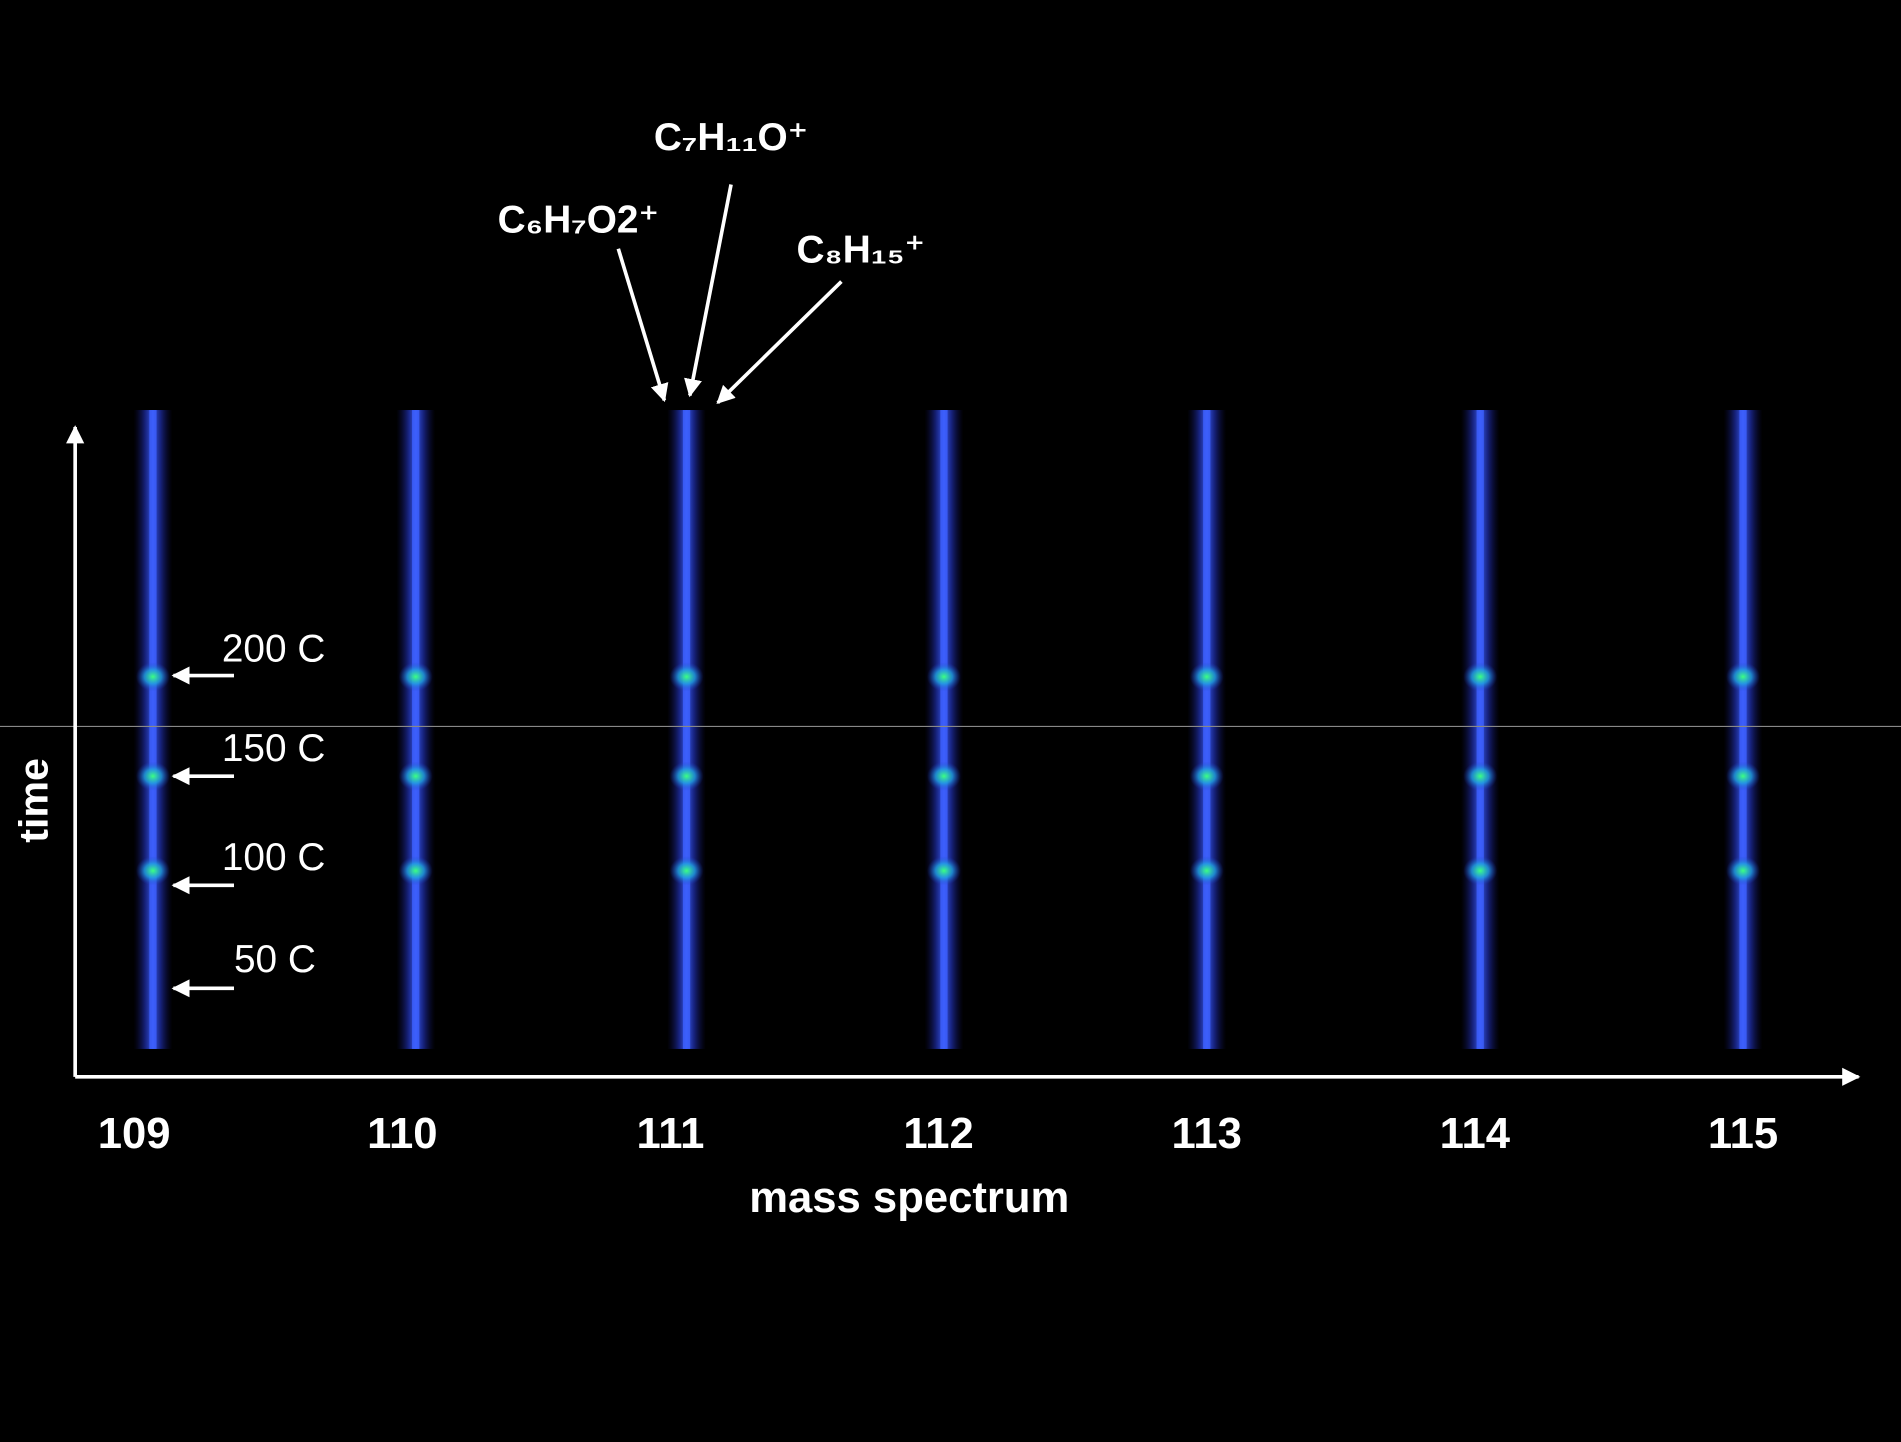 The height and width of the screenshot is (1442, 1901). Describe the element at coordinates (274, 857) in the screenshot. I see `temperature-label: 100 C` at that location.